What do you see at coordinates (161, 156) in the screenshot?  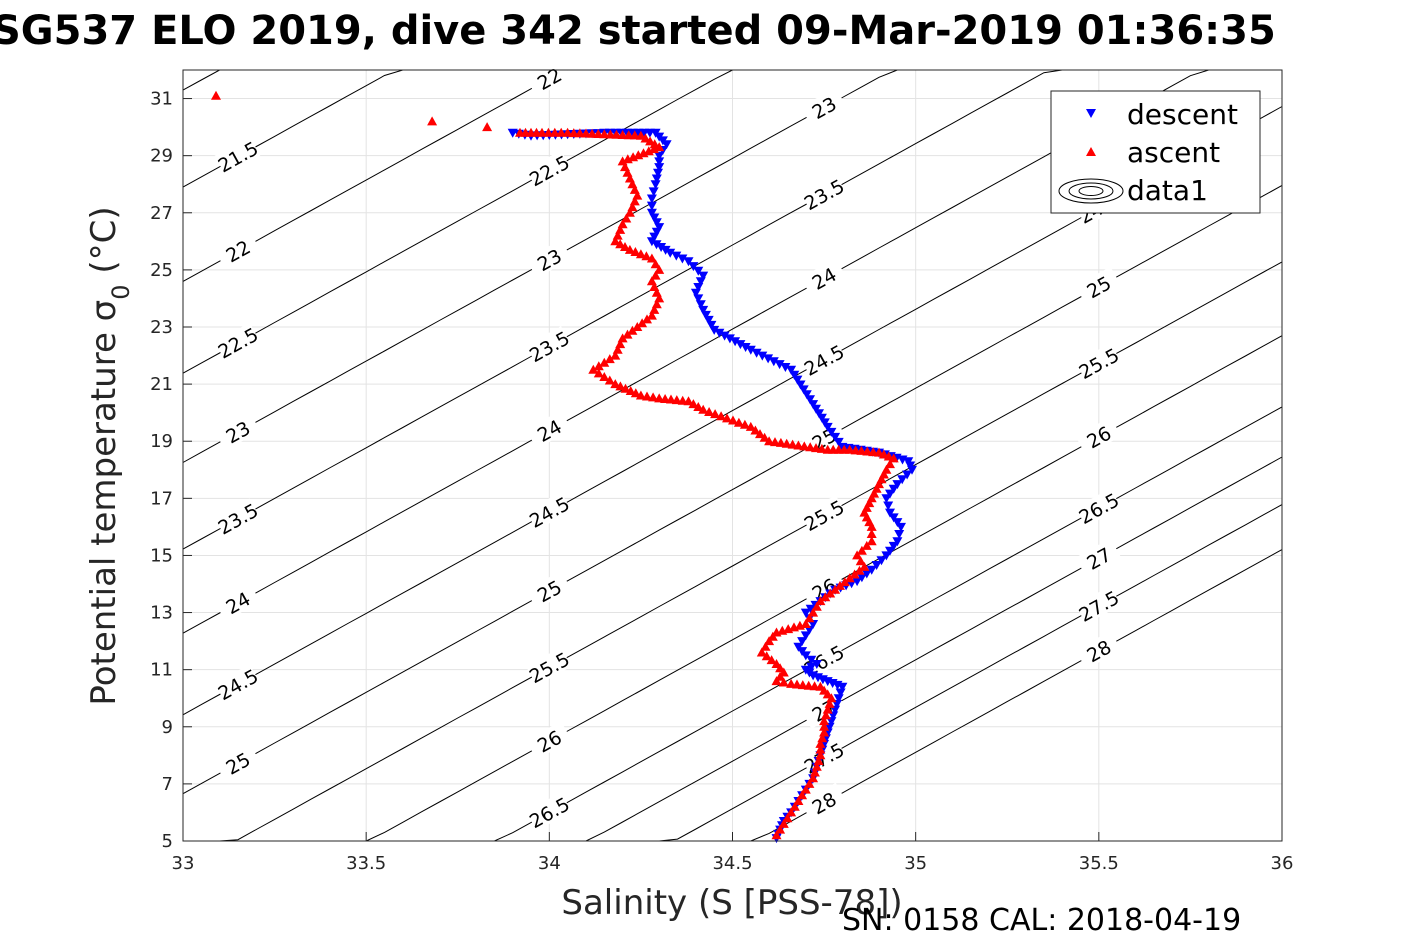 I see `y-tick-label: 29` at bounding box center [161, 156].